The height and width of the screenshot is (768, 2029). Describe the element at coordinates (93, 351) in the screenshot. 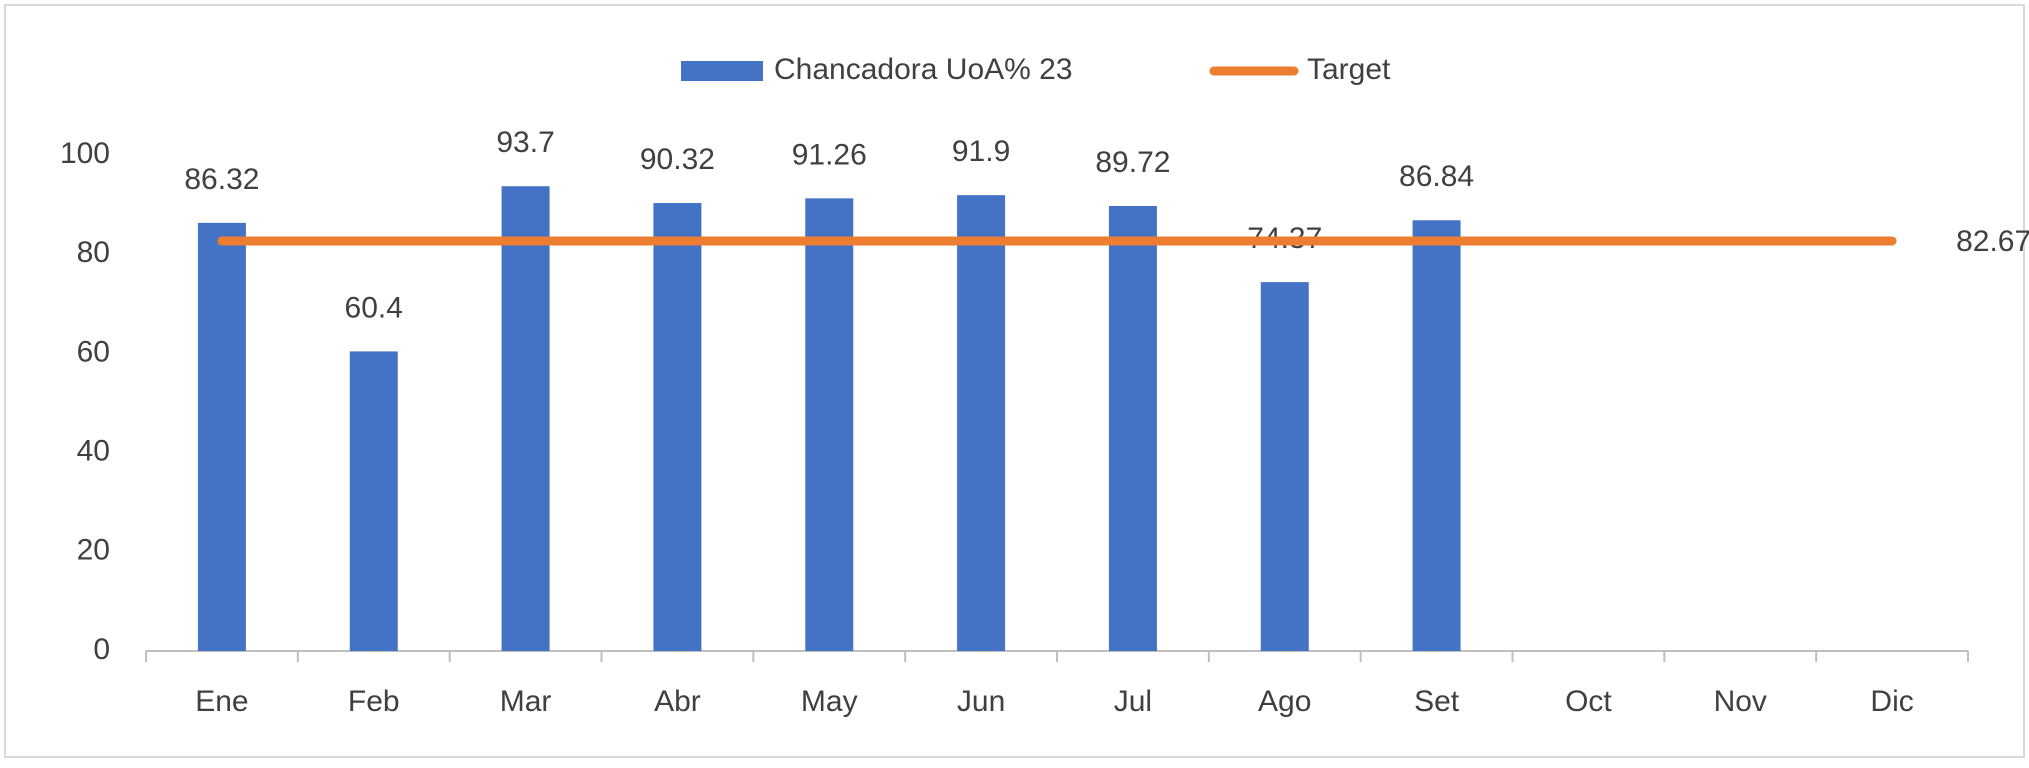

I see `y-tick-label: 60` at that location.